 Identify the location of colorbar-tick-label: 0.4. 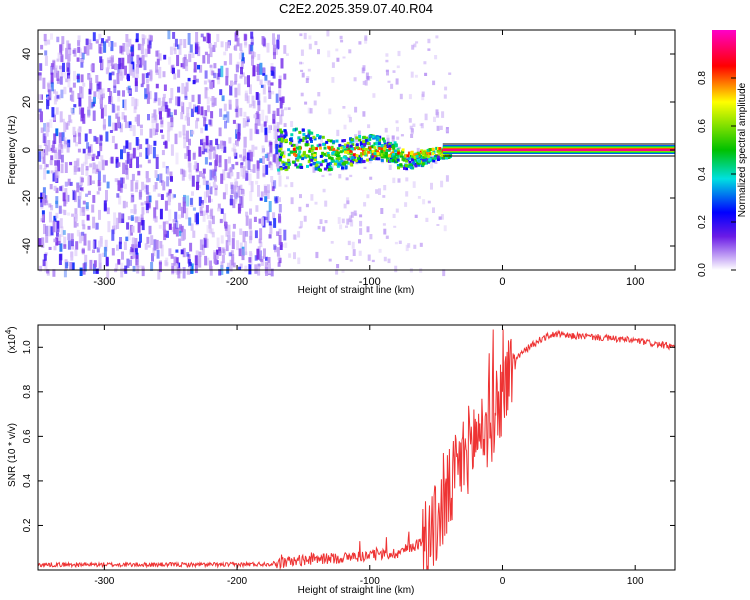
(702, 174).